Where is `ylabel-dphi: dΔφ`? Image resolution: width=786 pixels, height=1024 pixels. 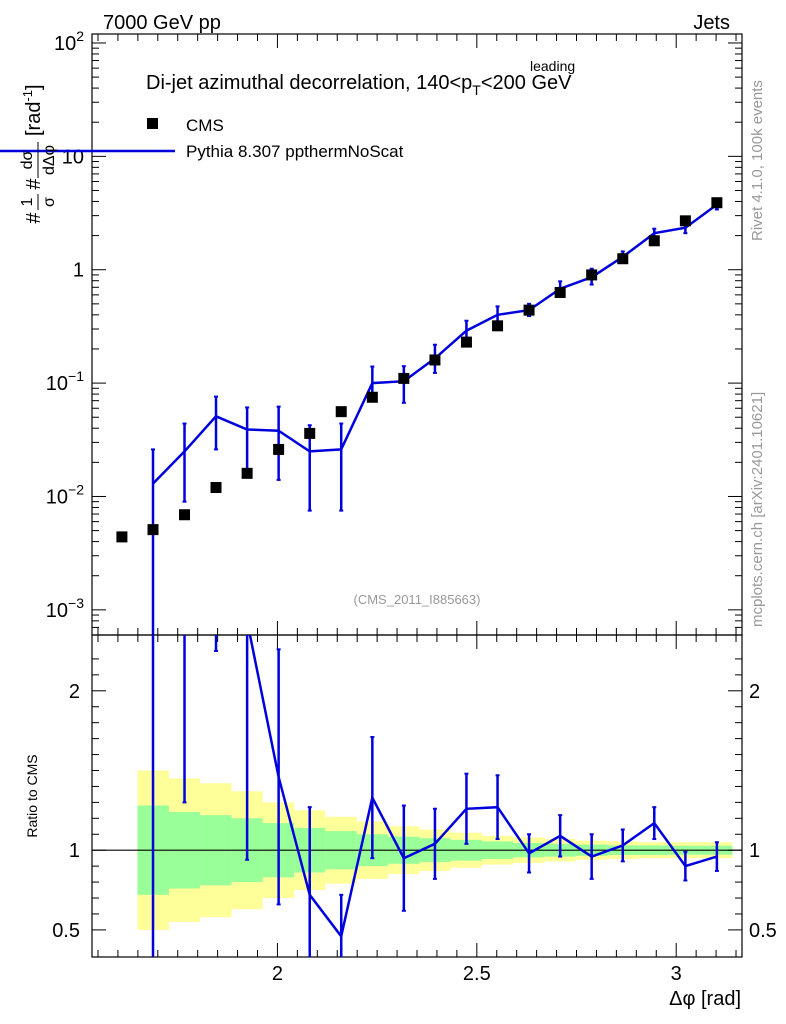 ylabel-dphi: dΔφ is located at coordinates (49, 160).